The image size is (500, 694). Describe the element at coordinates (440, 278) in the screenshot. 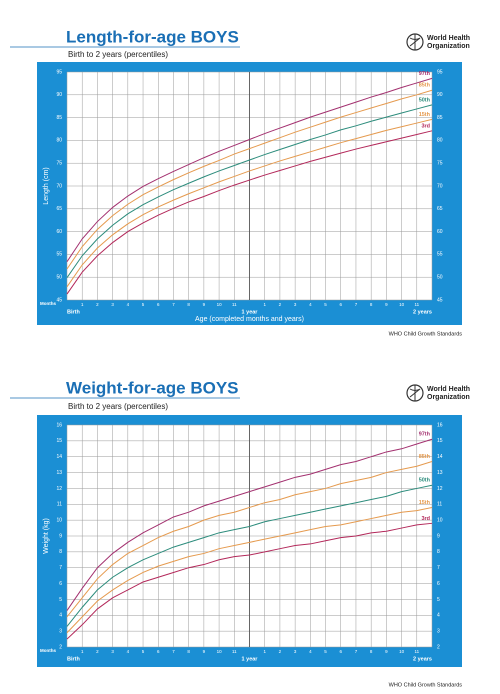

I see `y-tick-label-right: 50` at that location.